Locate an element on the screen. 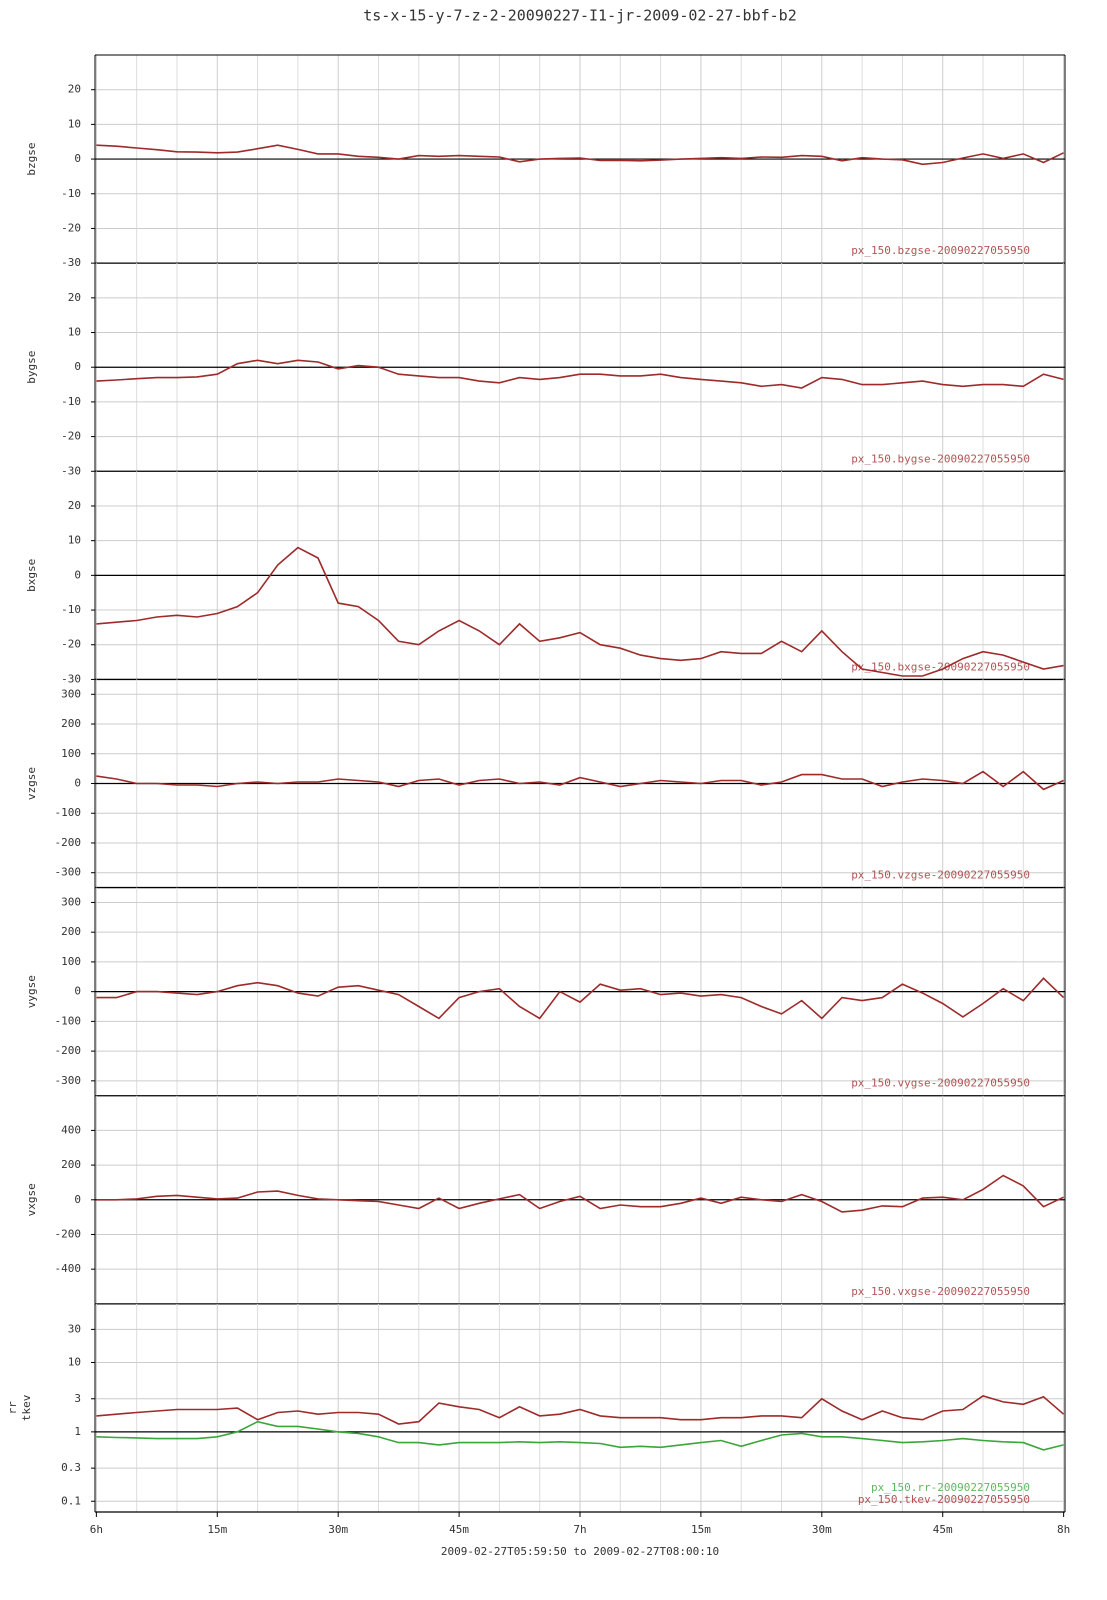 Image resolution: width=1107 pixels, height=1600 pixels. y-axis-label: rr is located at coordinates (12, 1408).